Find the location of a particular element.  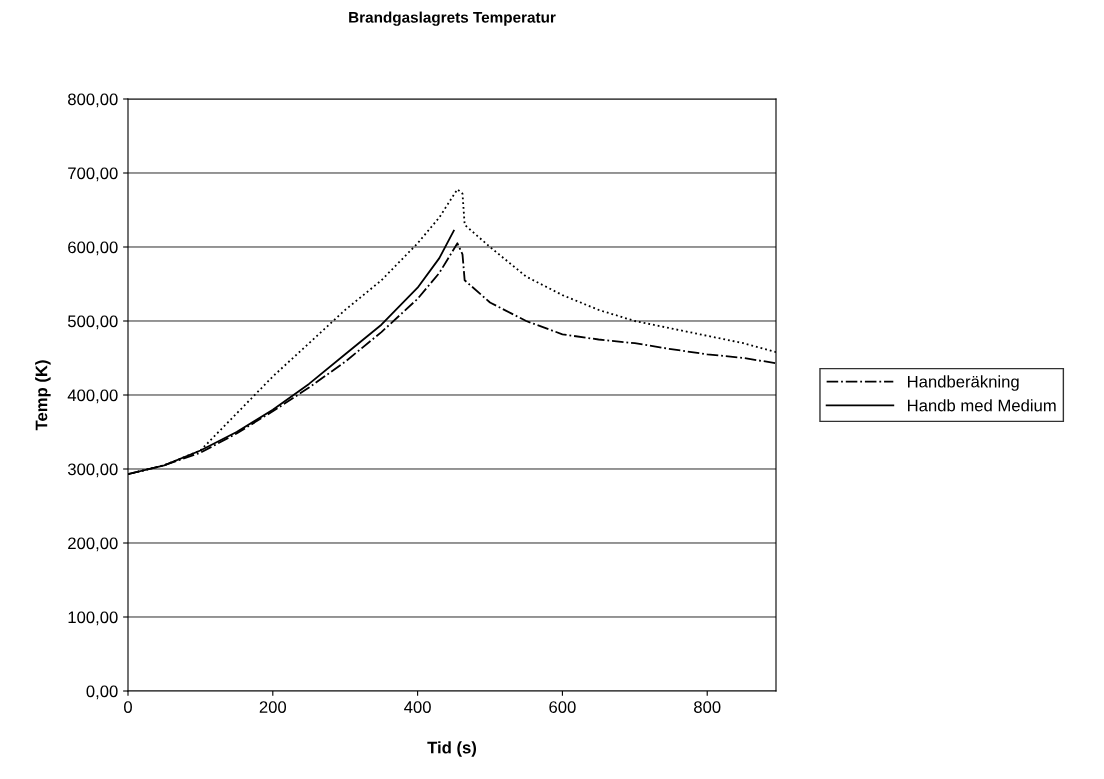

y-tick-label: 300,00 is located at coordinates (92, 470).